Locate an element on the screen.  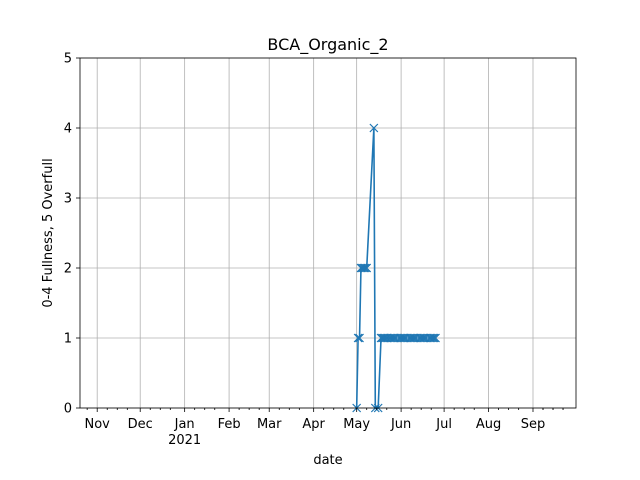
x-tick-label: Dec is located at coordinates (140, 424).